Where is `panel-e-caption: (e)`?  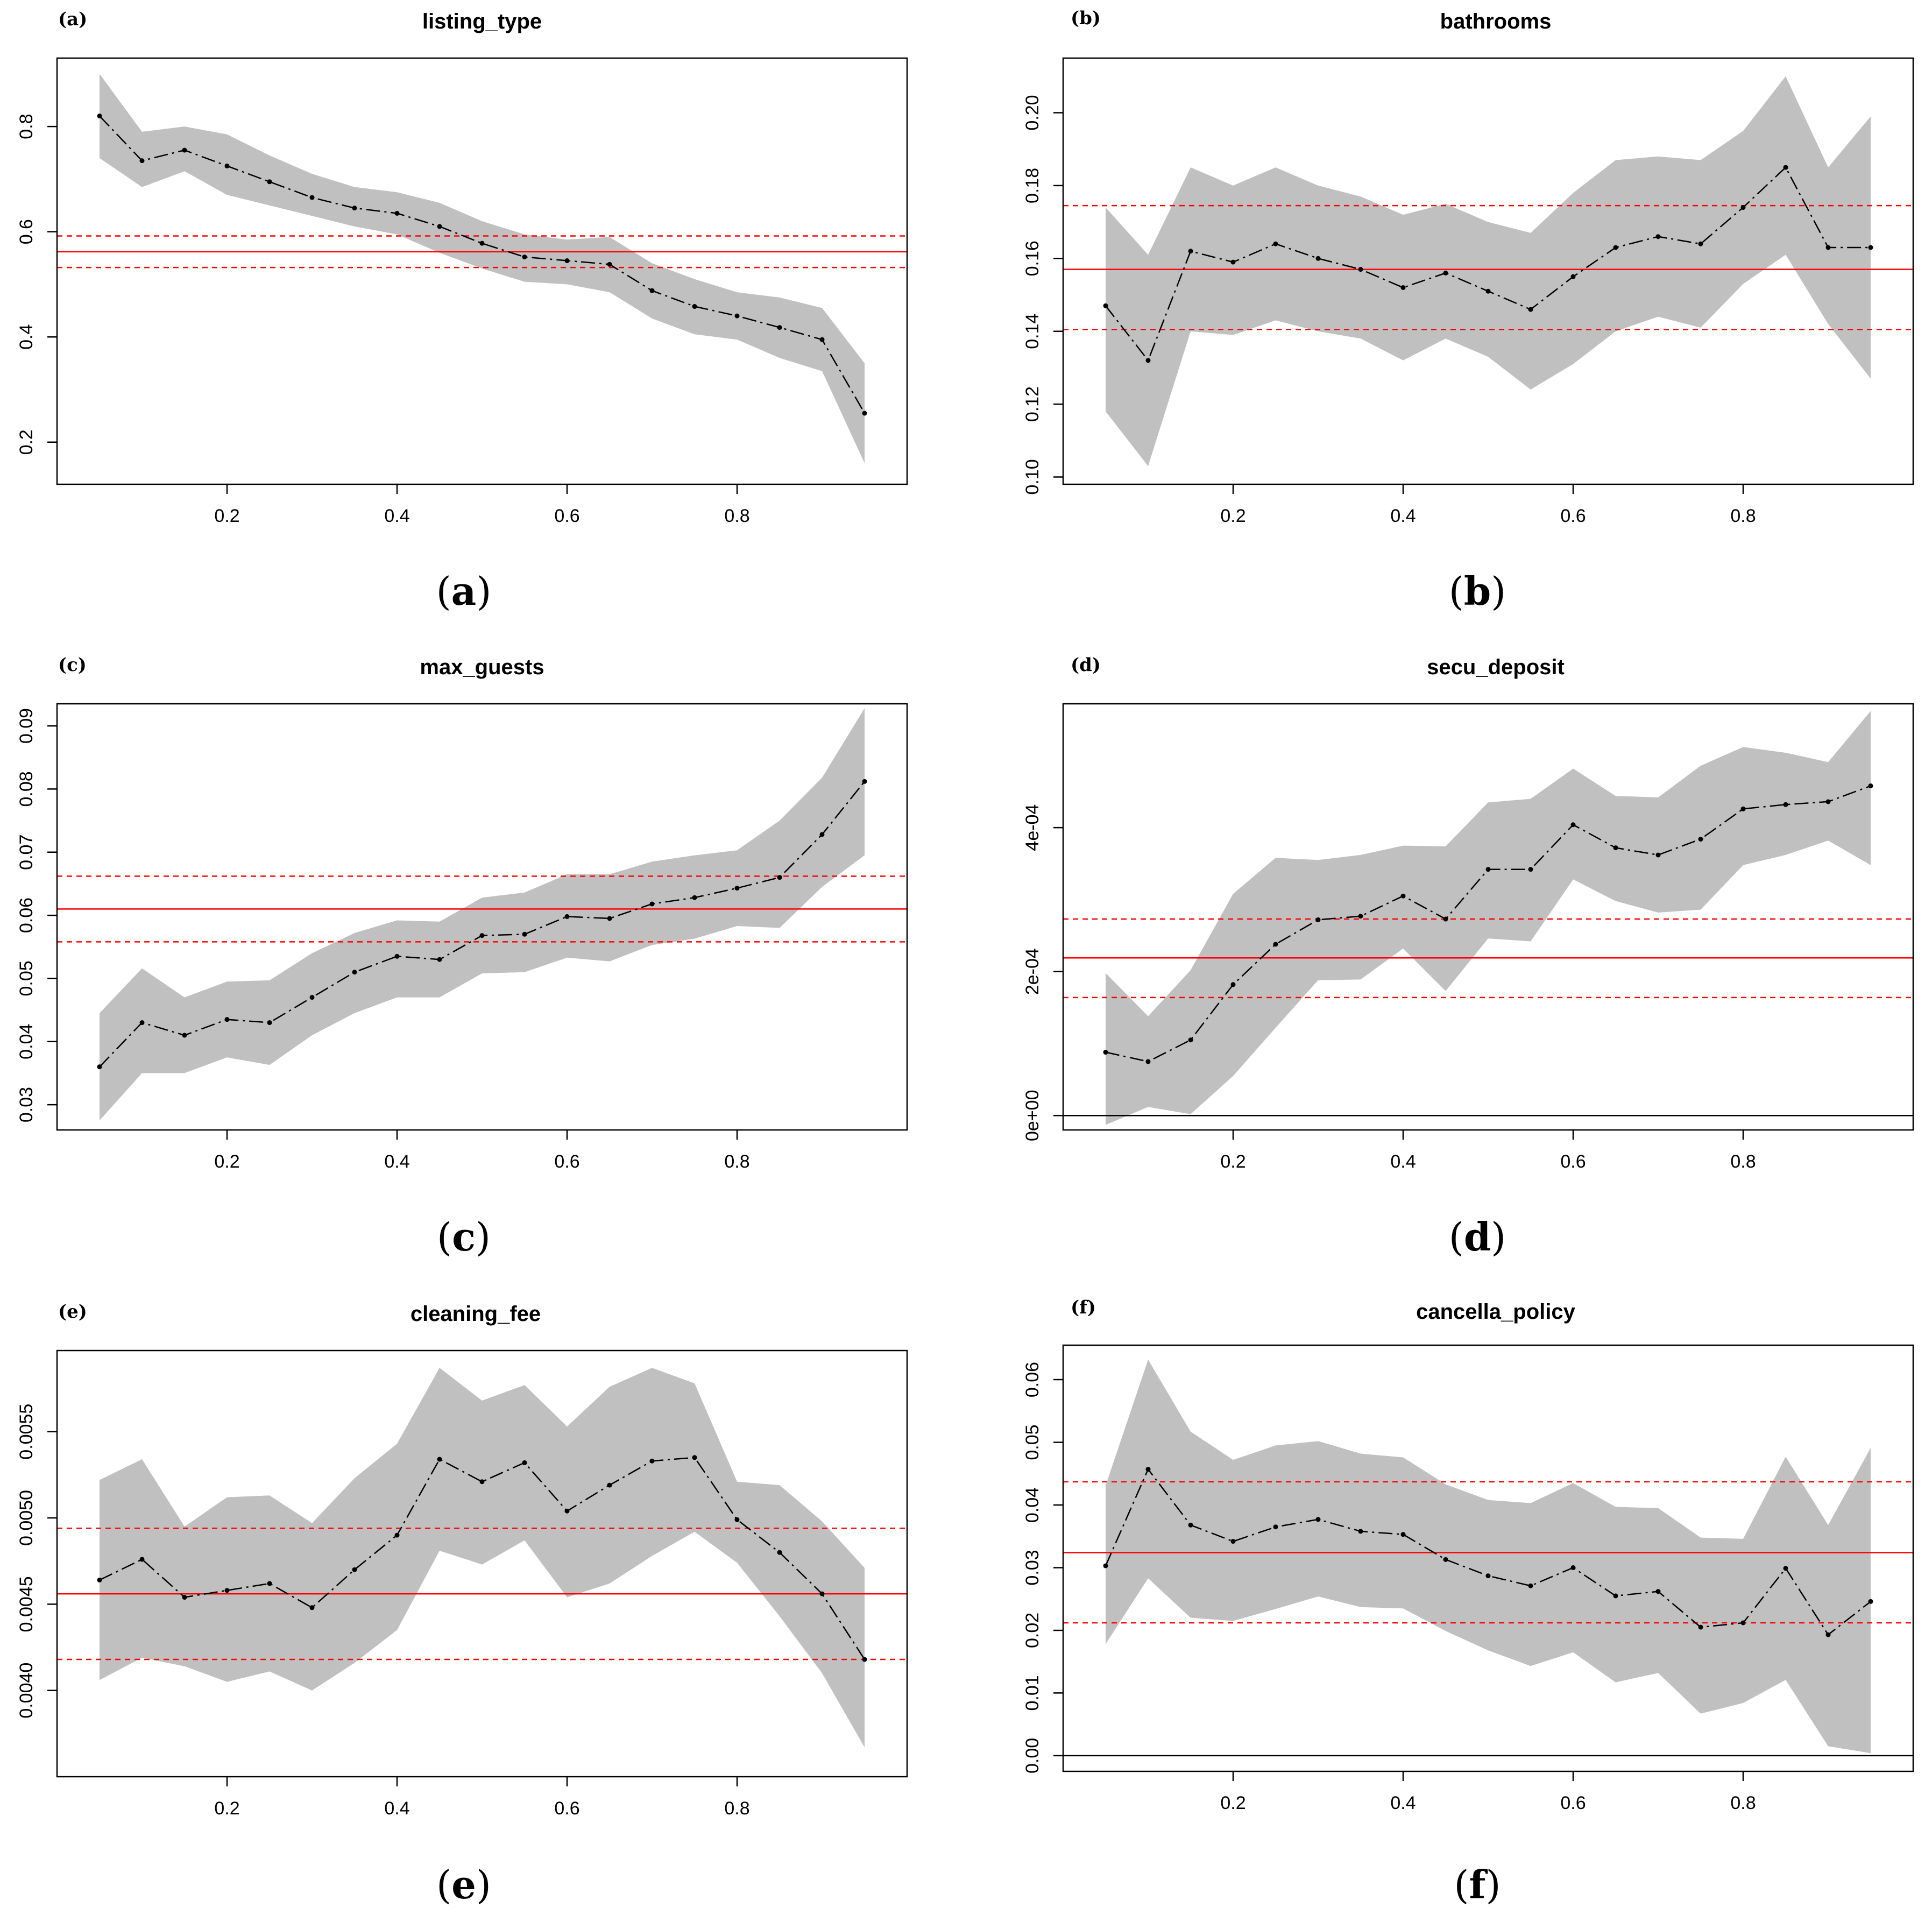 panel-e-caption: (e) is located at coordinates (463, 1884).